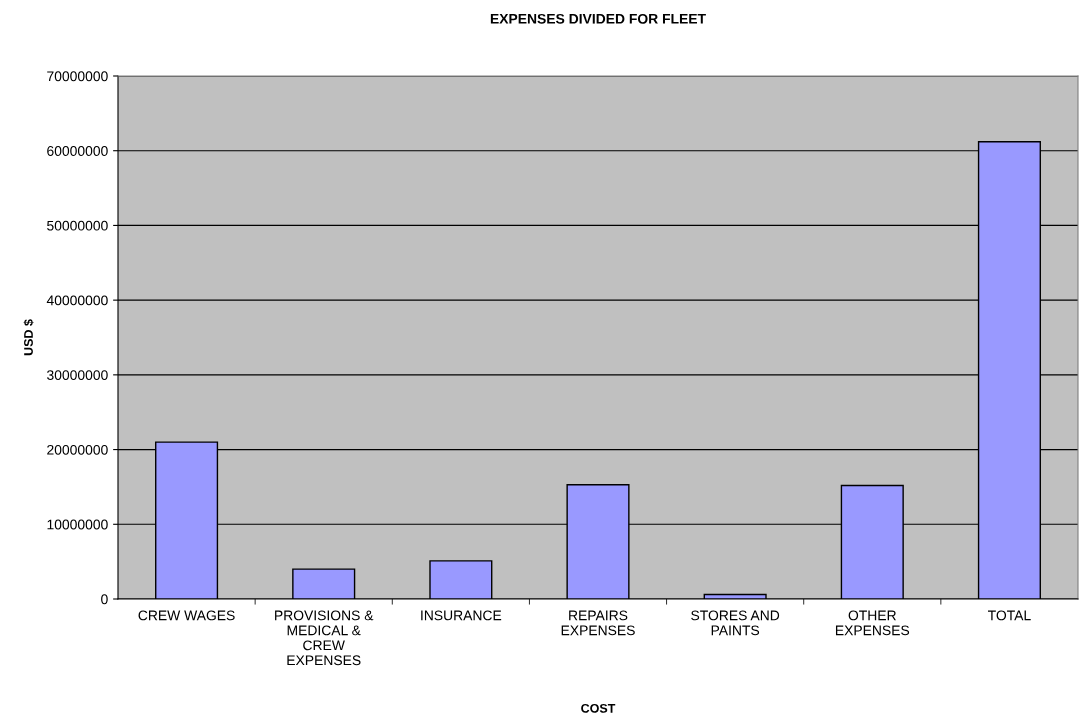 Image resolution: width=1079 pixels, height=722 pixels. Describe the element at coordinates (598, 18) in the screenshot. I see `chart-title: EXPENSES DIVIDED FOR FLEET` at that location.